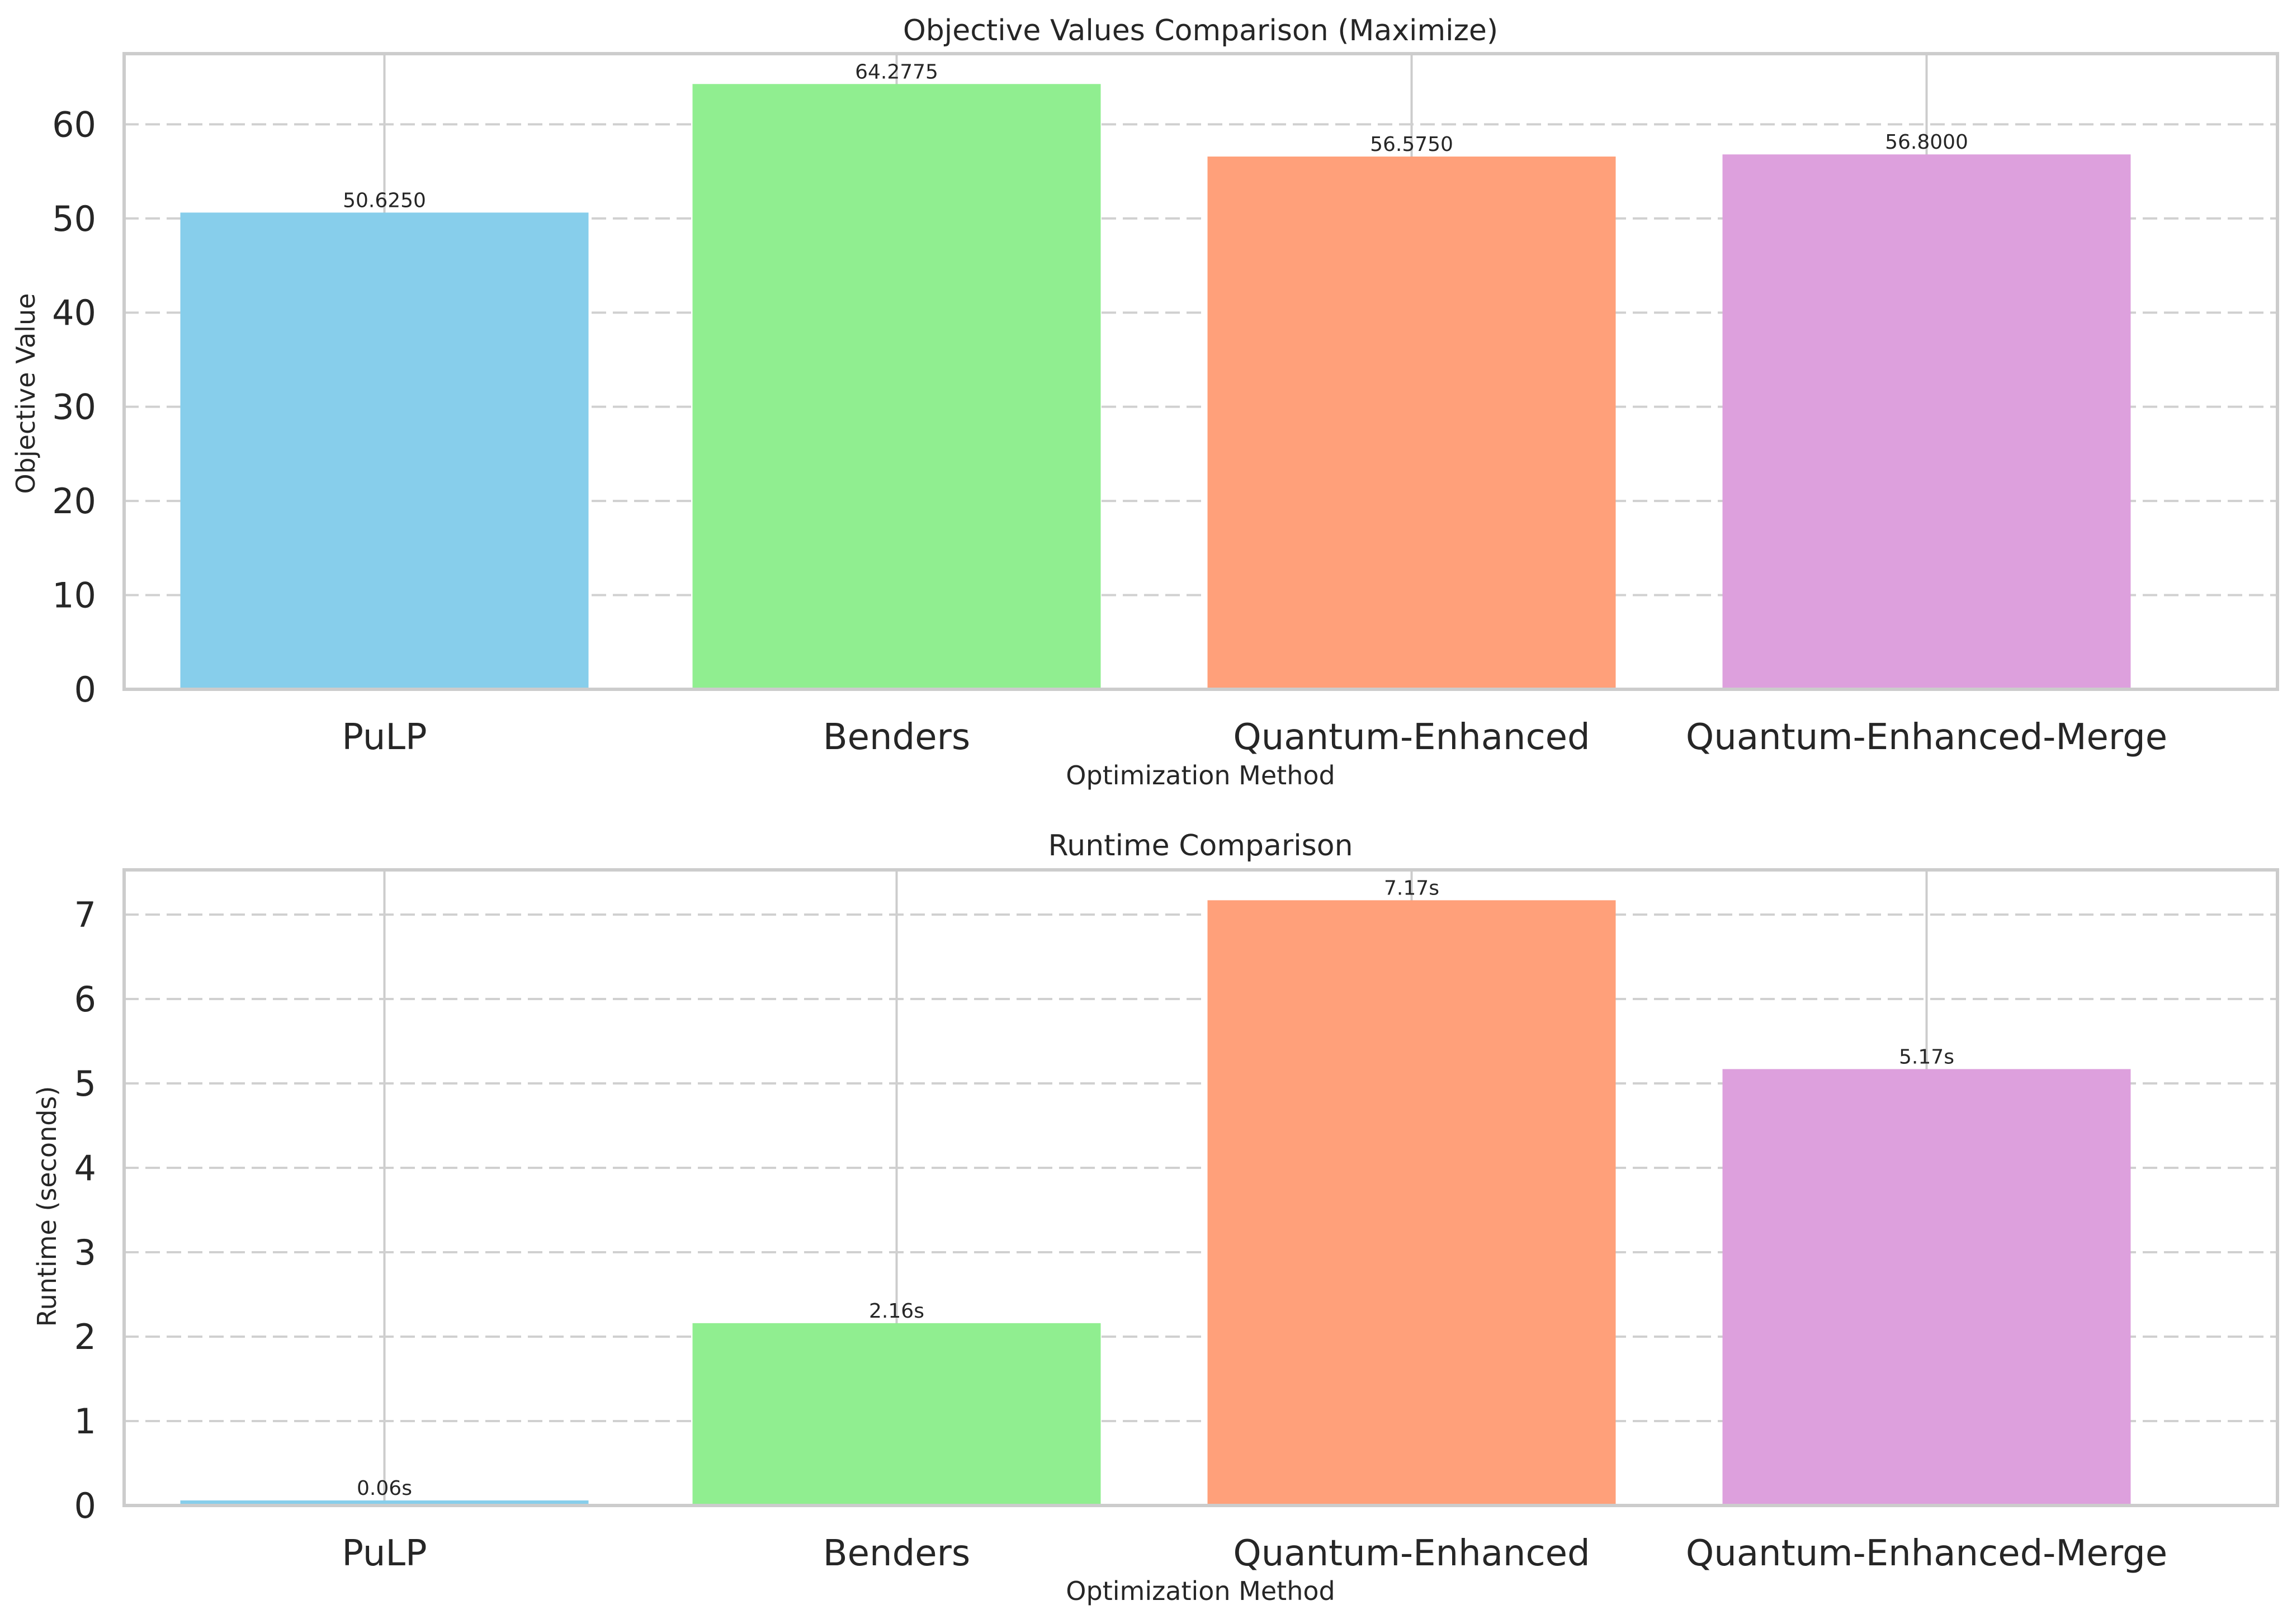 The height and width of the screenshot is (1624, 2292). Describe the element at coordinates (1926, 142) in the screenshot. I see `bar-value-label: 56.8000` at that location.